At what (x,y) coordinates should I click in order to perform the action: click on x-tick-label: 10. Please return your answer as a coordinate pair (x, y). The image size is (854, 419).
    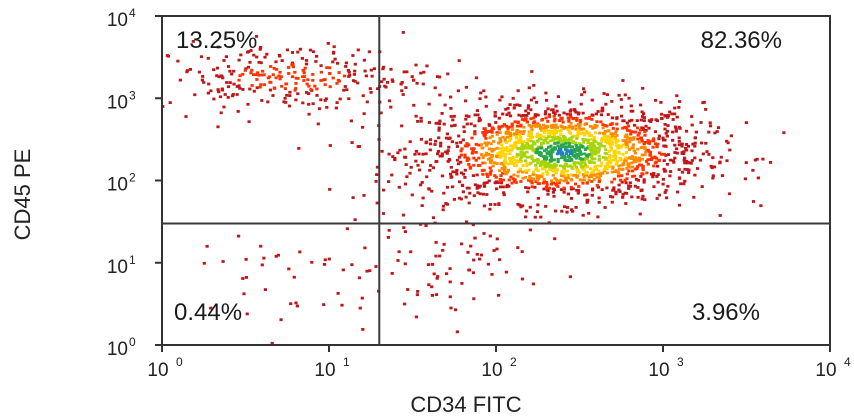
    Looking at the image, I should click on (324, 370).